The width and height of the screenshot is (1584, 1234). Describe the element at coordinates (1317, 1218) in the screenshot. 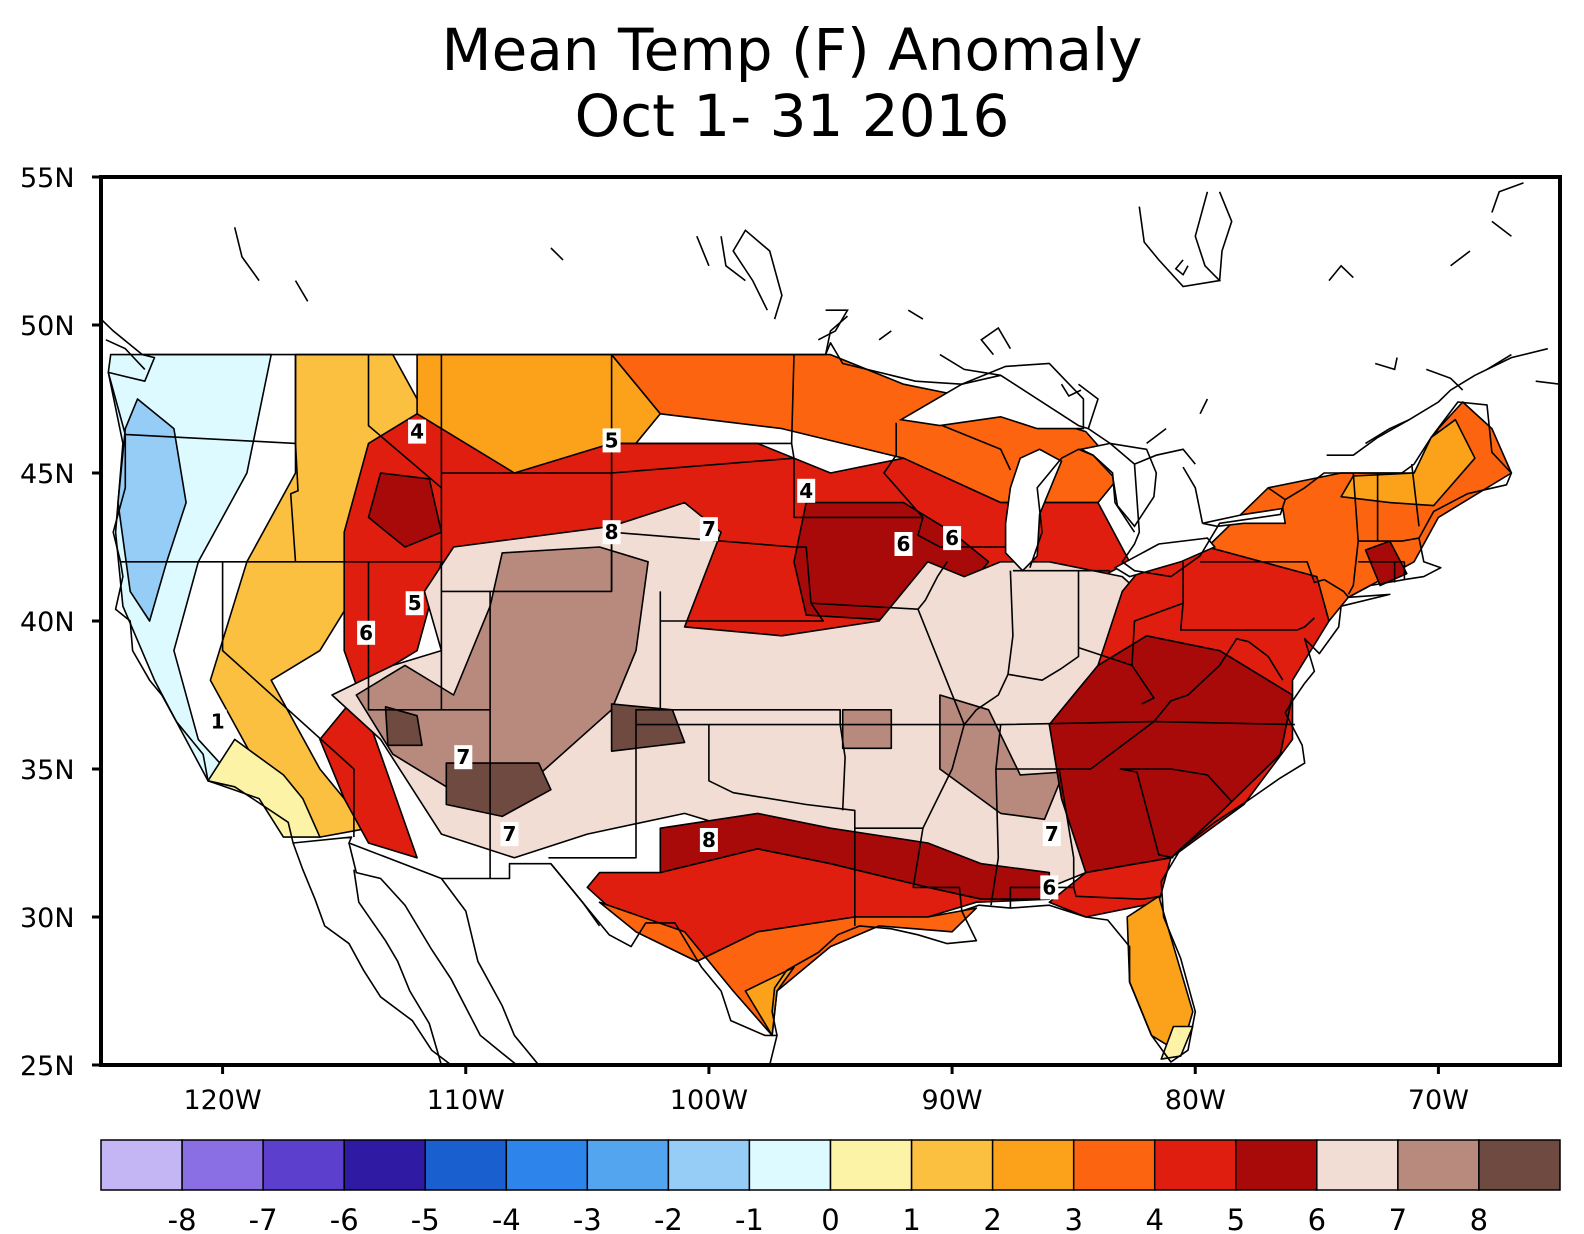

I see `colorbar-label: 6` at that location.